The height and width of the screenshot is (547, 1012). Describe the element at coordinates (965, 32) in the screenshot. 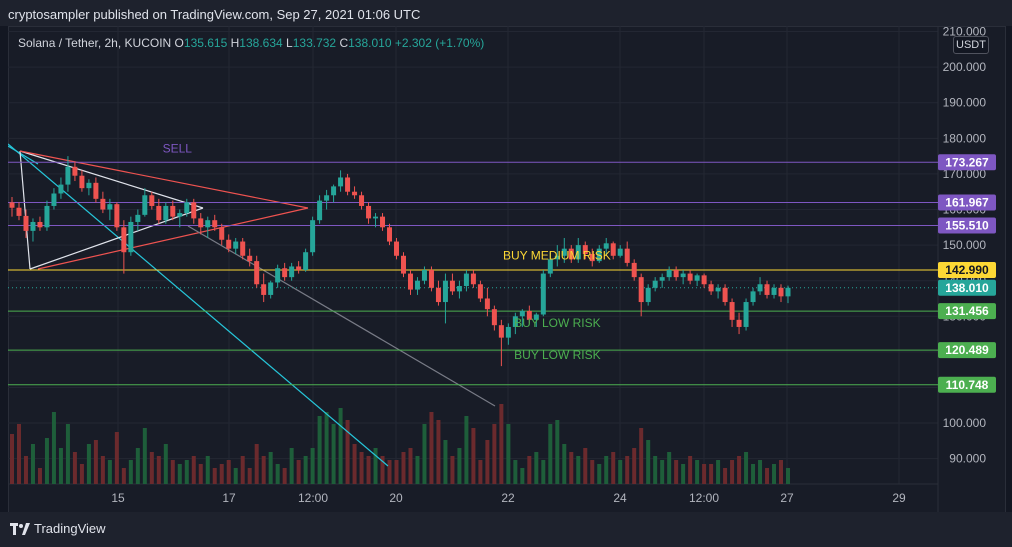

I see `y-axis-tick-label: 210.000` at that location.